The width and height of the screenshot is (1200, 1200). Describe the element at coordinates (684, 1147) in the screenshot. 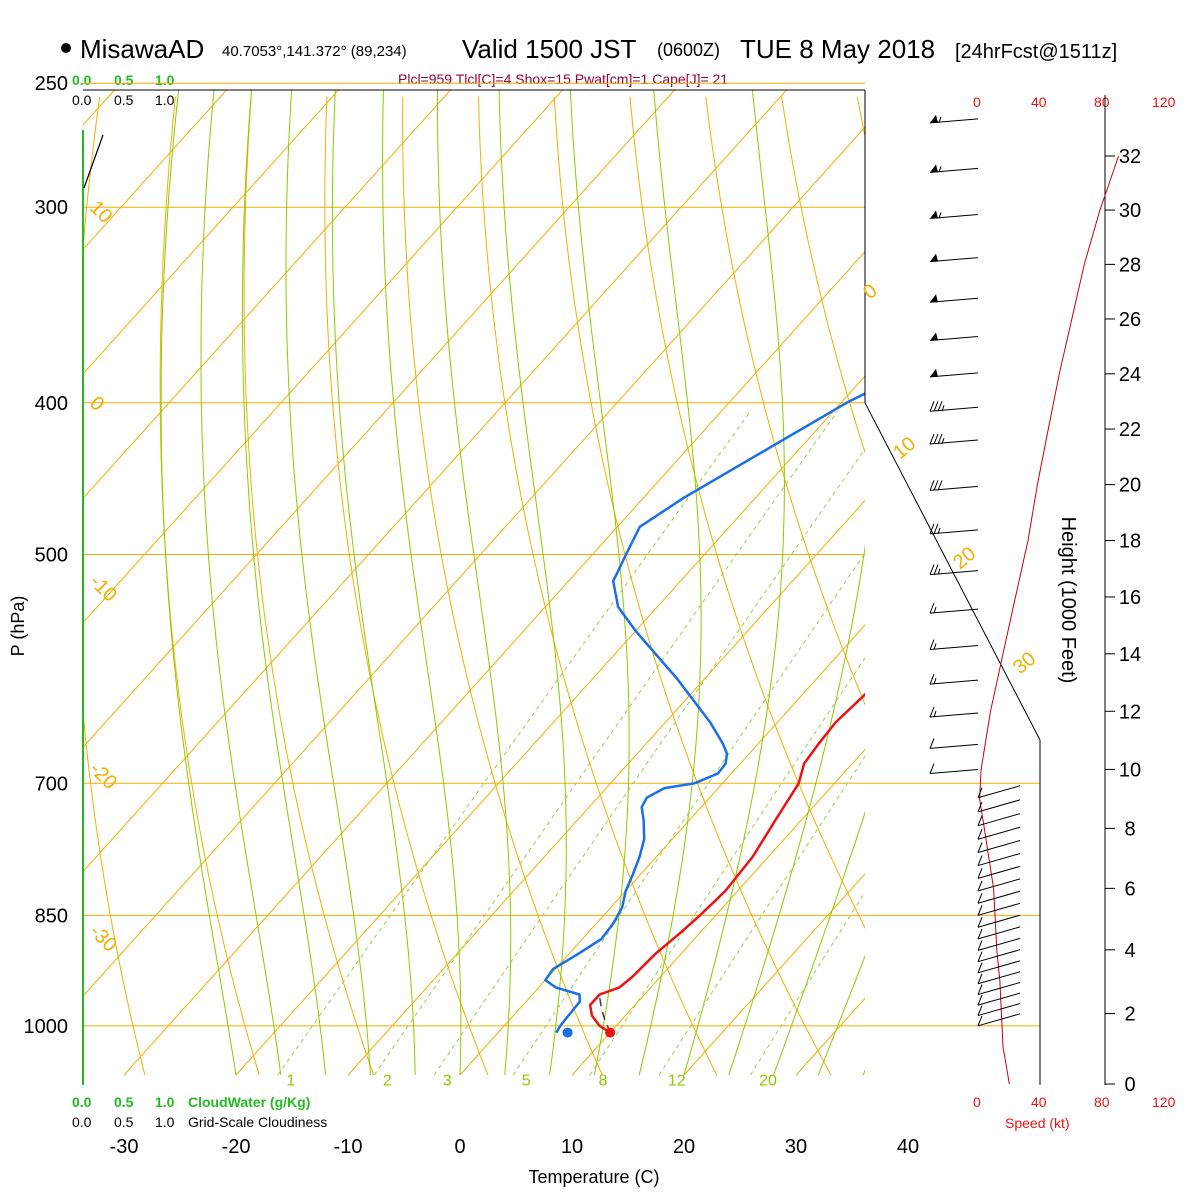

I see `temperature-tick-label: 20` at that location.